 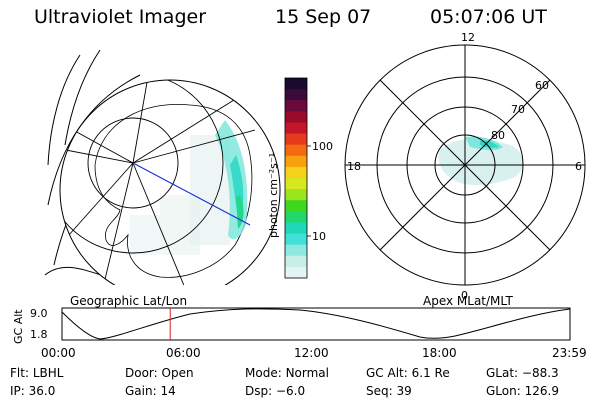 What do you see at coordinates (389, 391) in the screenshot?
I see `seq-info: Seq: 39` at bounding box center [389, 391].